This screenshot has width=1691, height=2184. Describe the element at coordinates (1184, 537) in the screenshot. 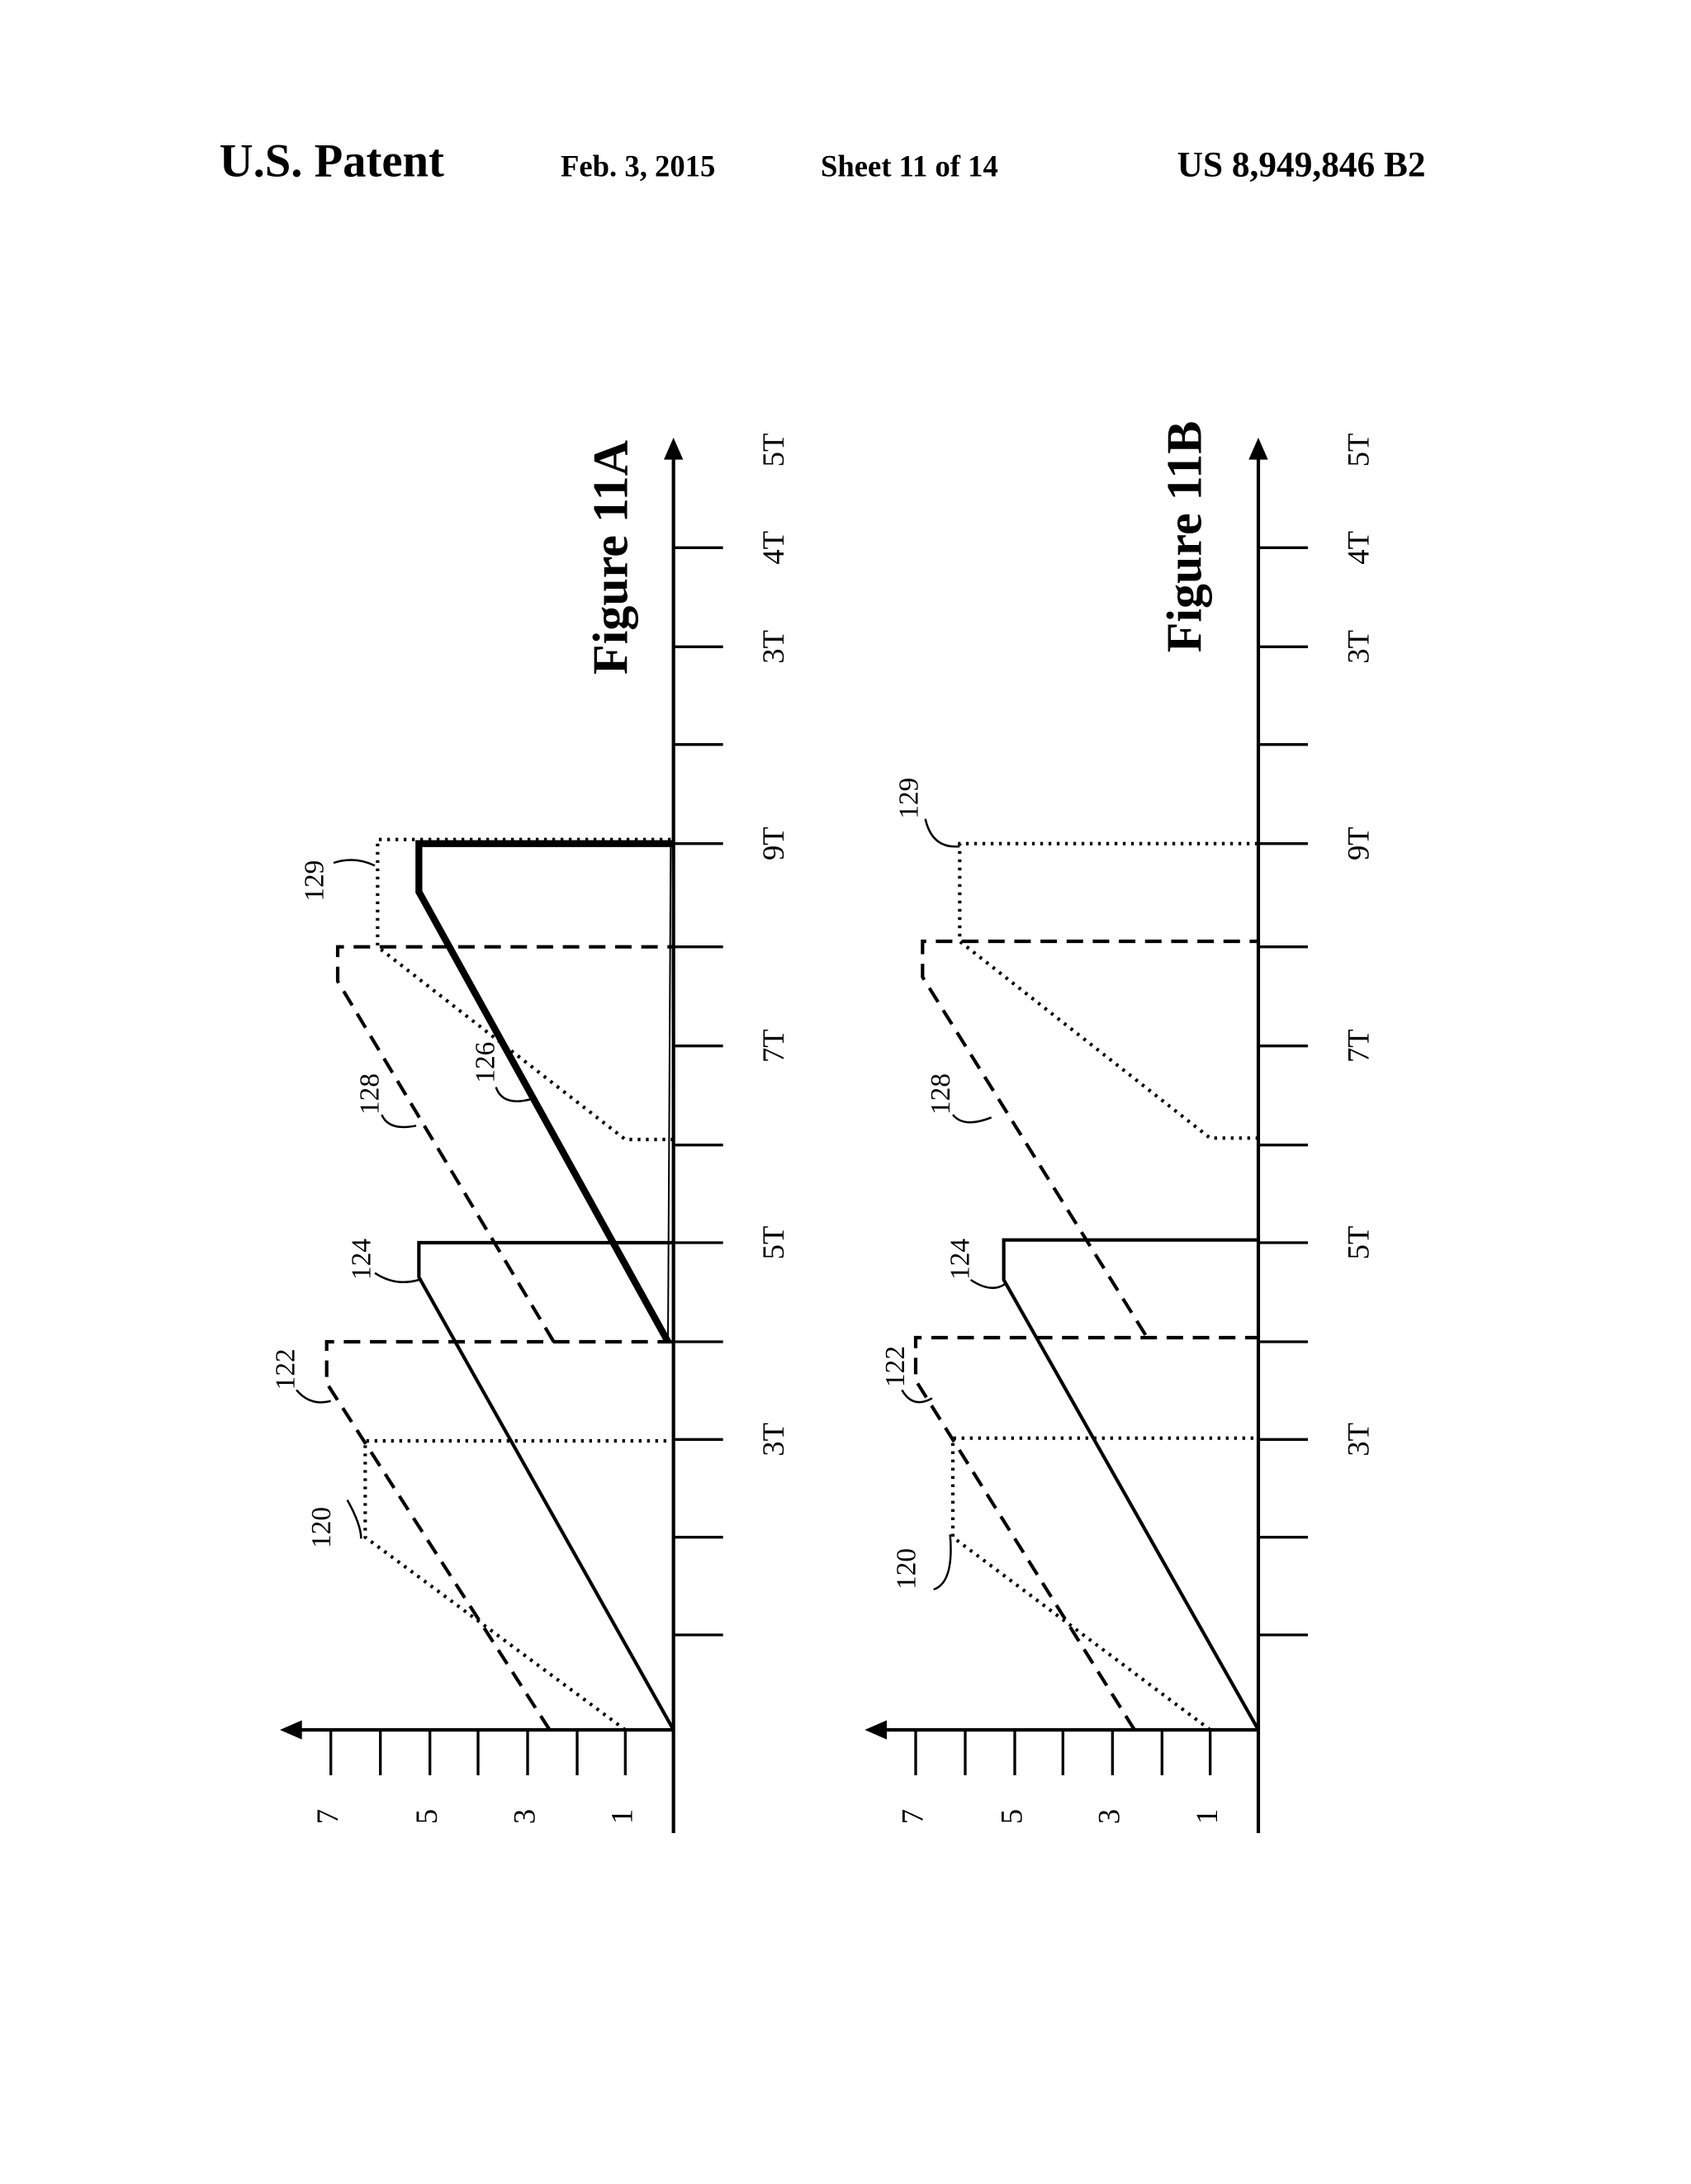

I see `figure-title: Figure 11B` at that location.